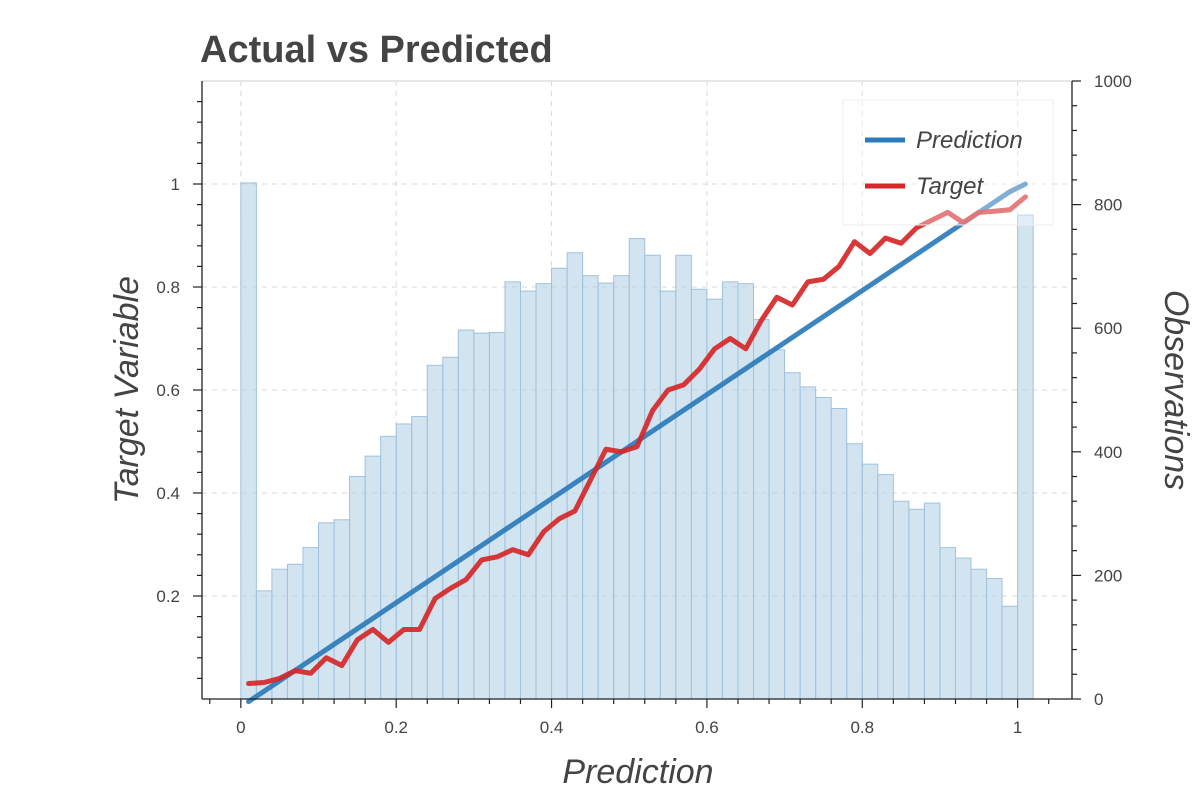 The height and width of the screenshot is (800, 1200). Describe the element at coordinates (168, 287) in the screenshot. I see `y-tick-label: 0.8` at that location.